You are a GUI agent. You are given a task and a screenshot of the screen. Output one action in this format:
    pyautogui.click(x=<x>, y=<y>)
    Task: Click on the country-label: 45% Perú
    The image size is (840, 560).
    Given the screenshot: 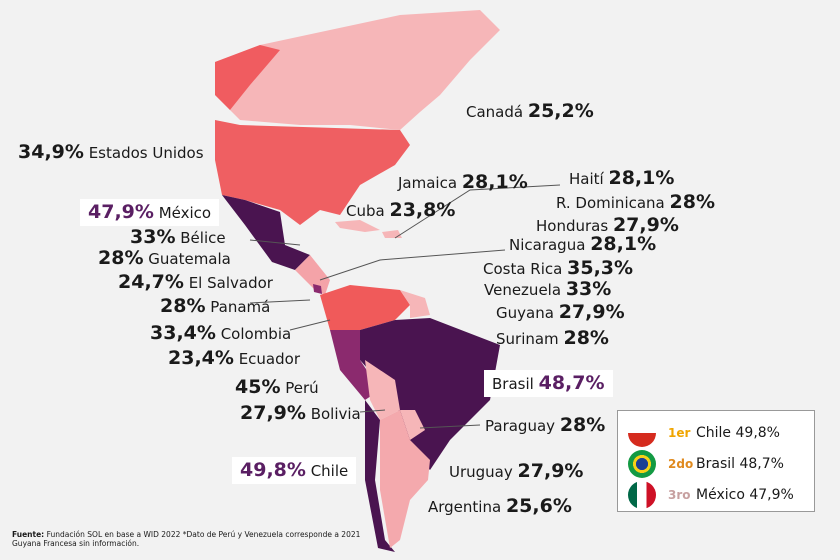 What is the action you would take?
    pyautogui.click(x=277, y=387)
    